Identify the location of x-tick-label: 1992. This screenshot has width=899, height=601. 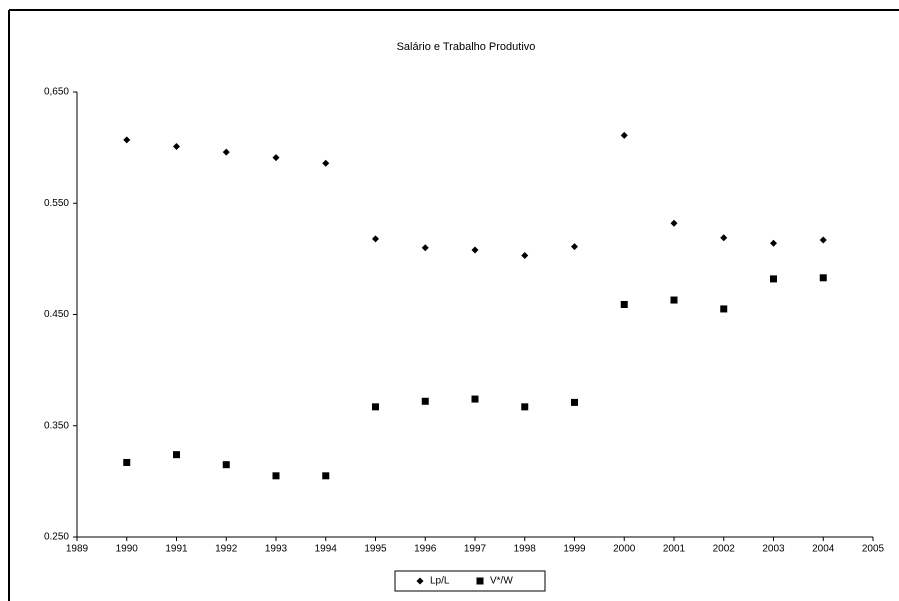
(226, 549).